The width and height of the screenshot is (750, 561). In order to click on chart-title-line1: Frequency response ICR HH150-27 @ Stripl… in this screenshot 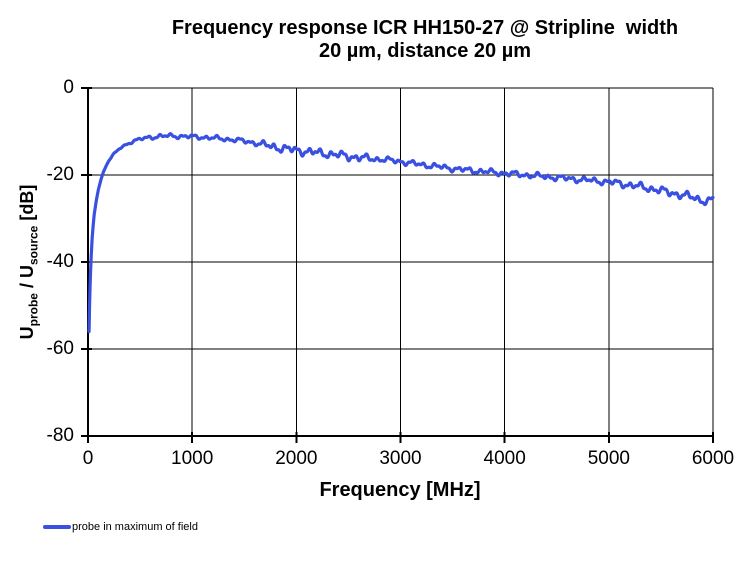, I will do `click(425, 28)`.